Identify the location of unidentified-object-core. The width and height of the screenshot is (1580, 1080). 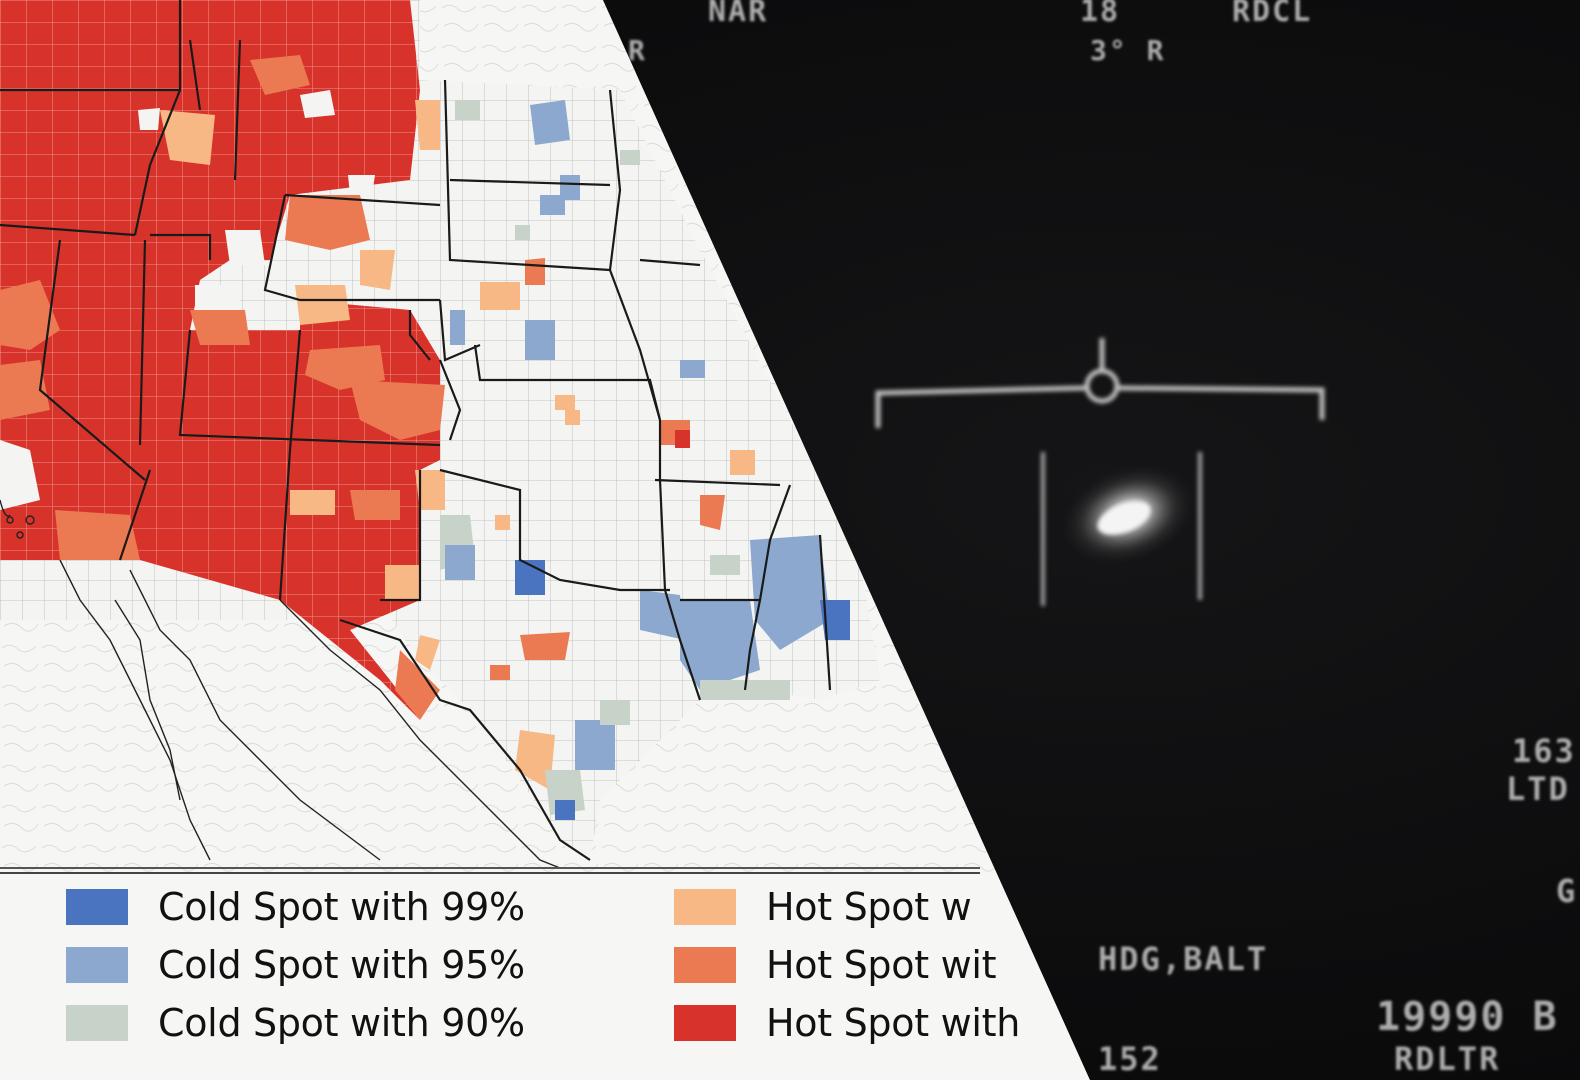
(1124, 518).